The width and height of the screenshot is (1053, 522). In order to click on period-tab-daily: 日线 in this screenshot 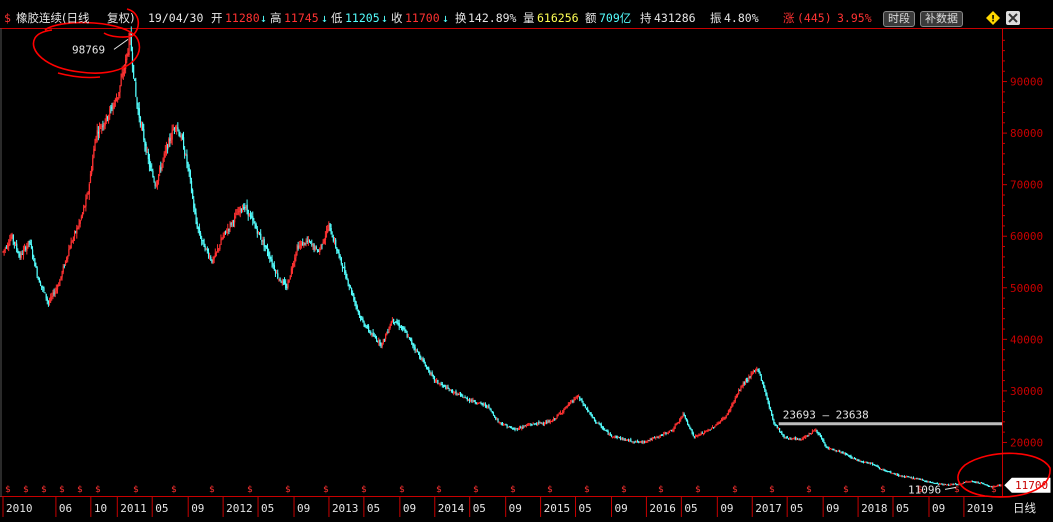, I will do `click(1024, 508)`.